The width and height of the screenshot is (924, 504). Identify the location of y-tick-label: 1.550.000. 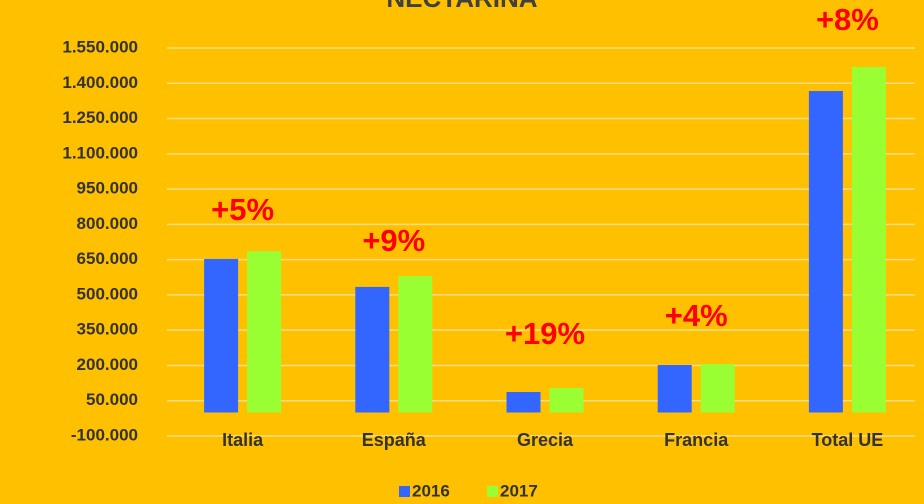
(100, 46).